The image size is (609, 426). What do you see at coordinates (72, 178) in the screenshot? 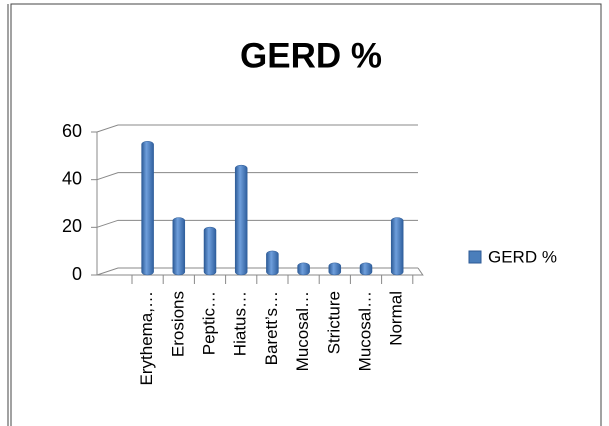
I see `y-tick-label: 40` at bounding box center [72, 178].